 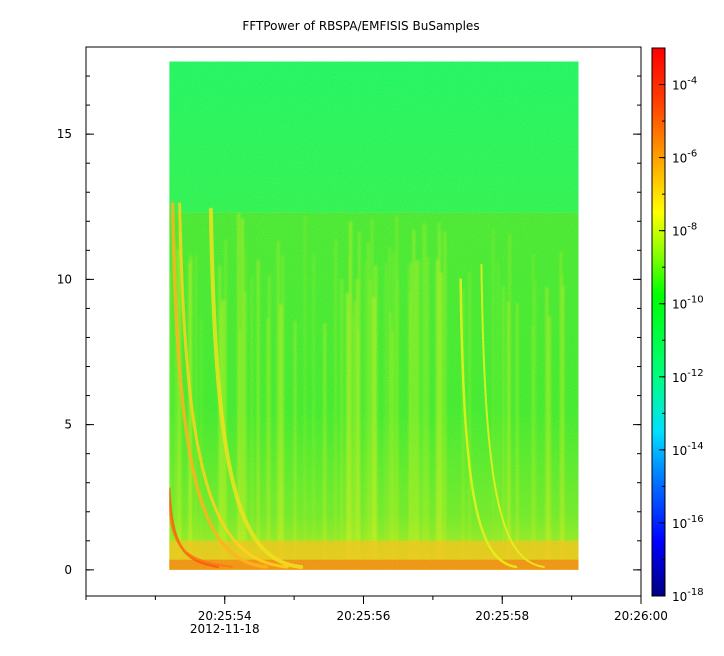 What do you see at coordinates (688, 376) in the screenshot?
I see `colorbar-tick-label: 10⁻¹²` at bounding box center [688, 376].